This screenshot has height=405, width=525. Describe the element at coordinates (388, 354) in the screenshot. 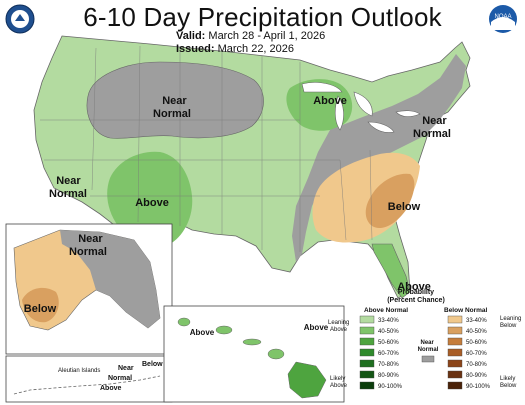

I see `legend-above-bin-label: 60-70%` at that location.